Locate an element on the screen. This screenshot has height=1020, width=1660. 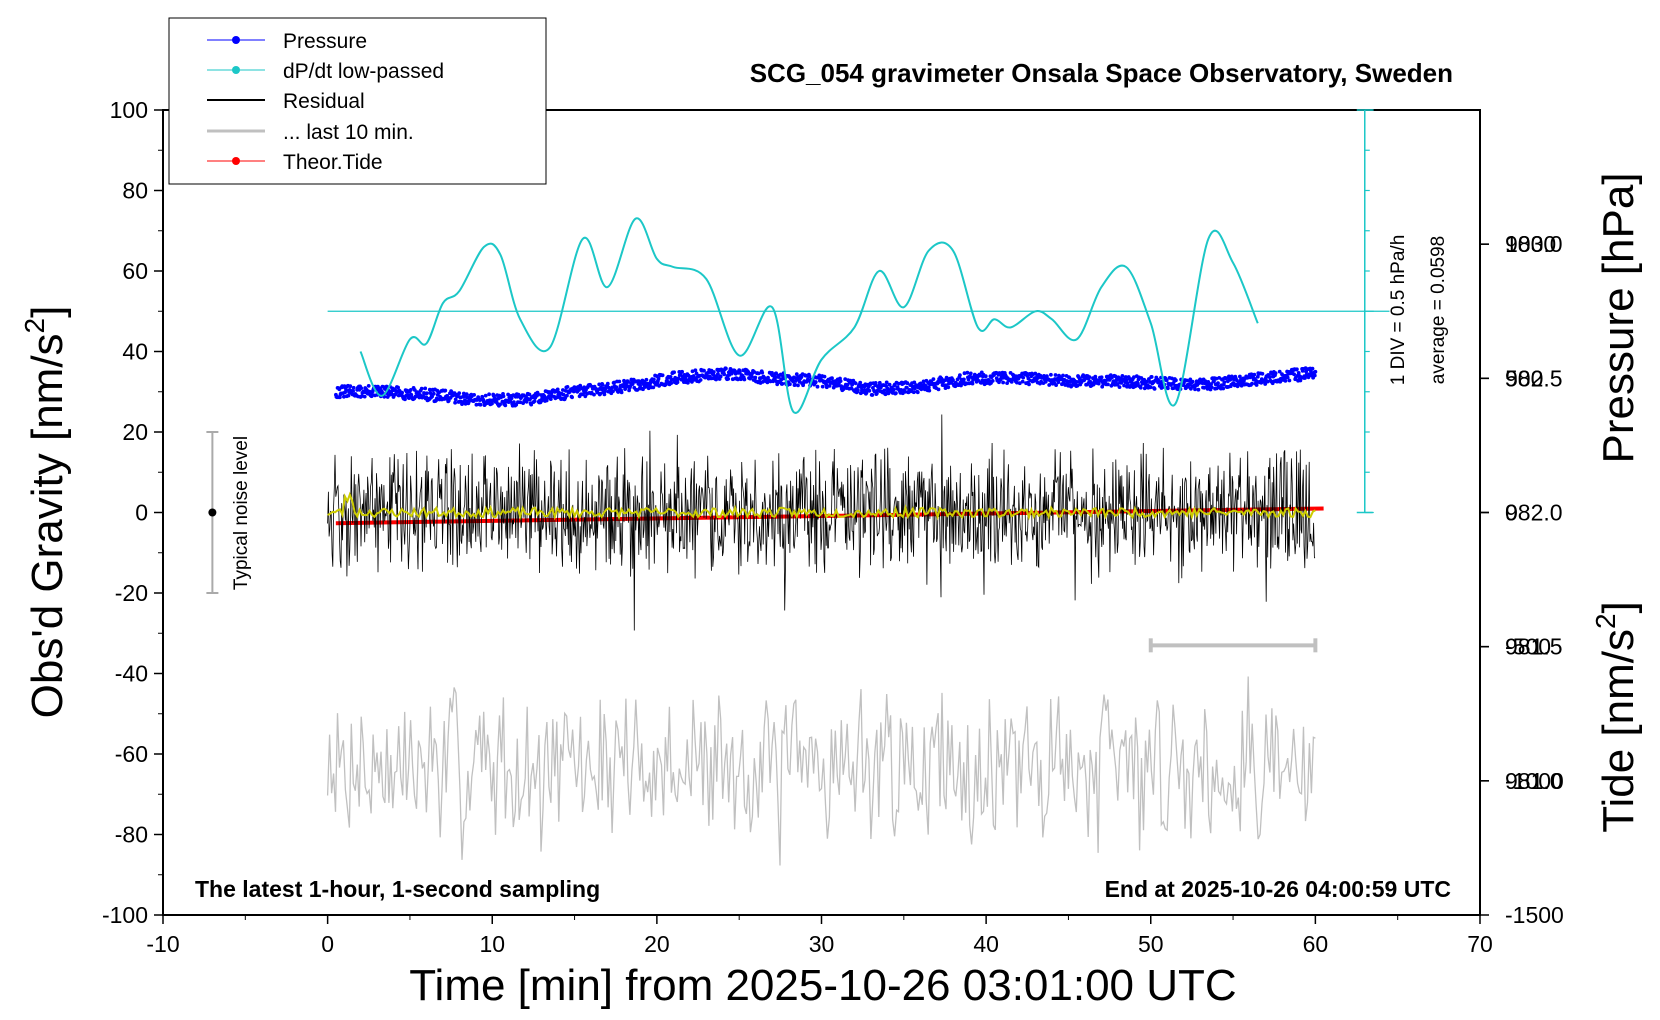
noise-level-center-dot is located at coordinates (212, 512).